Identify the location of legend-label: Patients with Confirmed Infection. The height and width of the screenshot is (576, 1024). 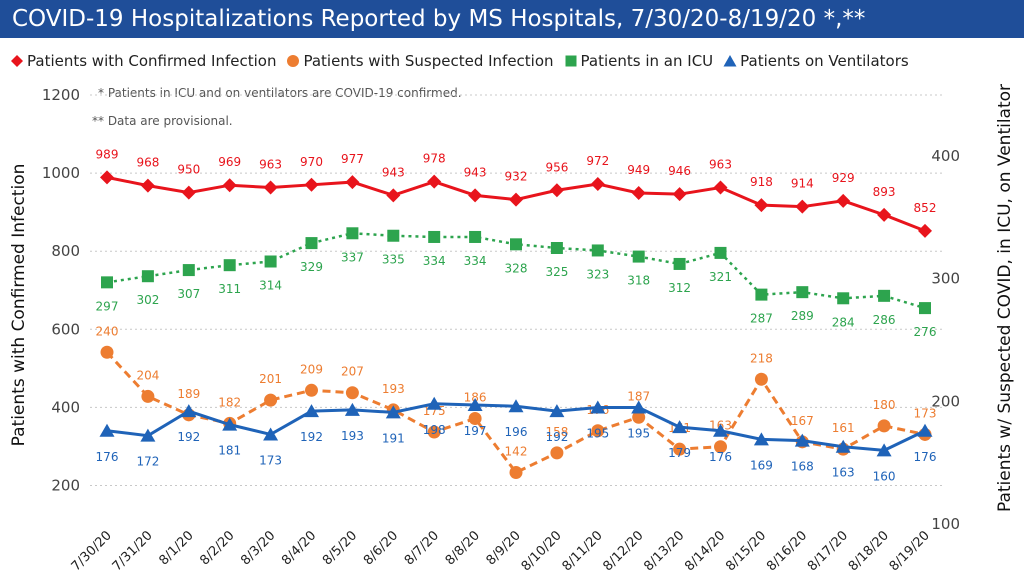
(152, 61).